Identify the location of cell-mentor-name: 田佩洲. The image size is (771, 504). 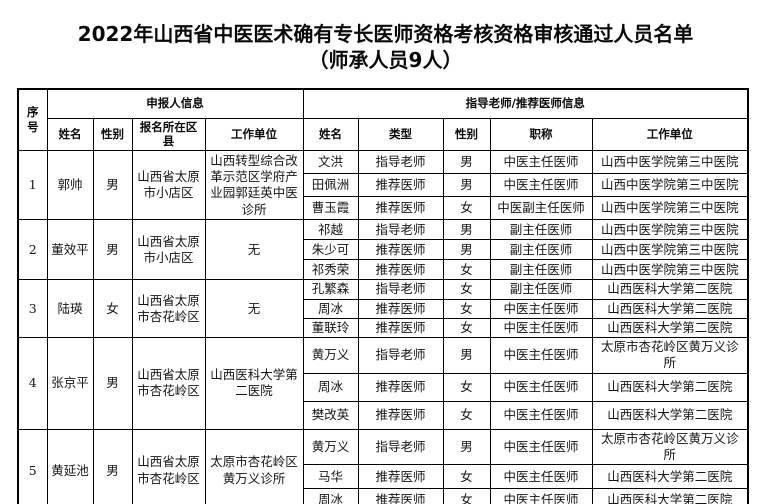
(330, 185).